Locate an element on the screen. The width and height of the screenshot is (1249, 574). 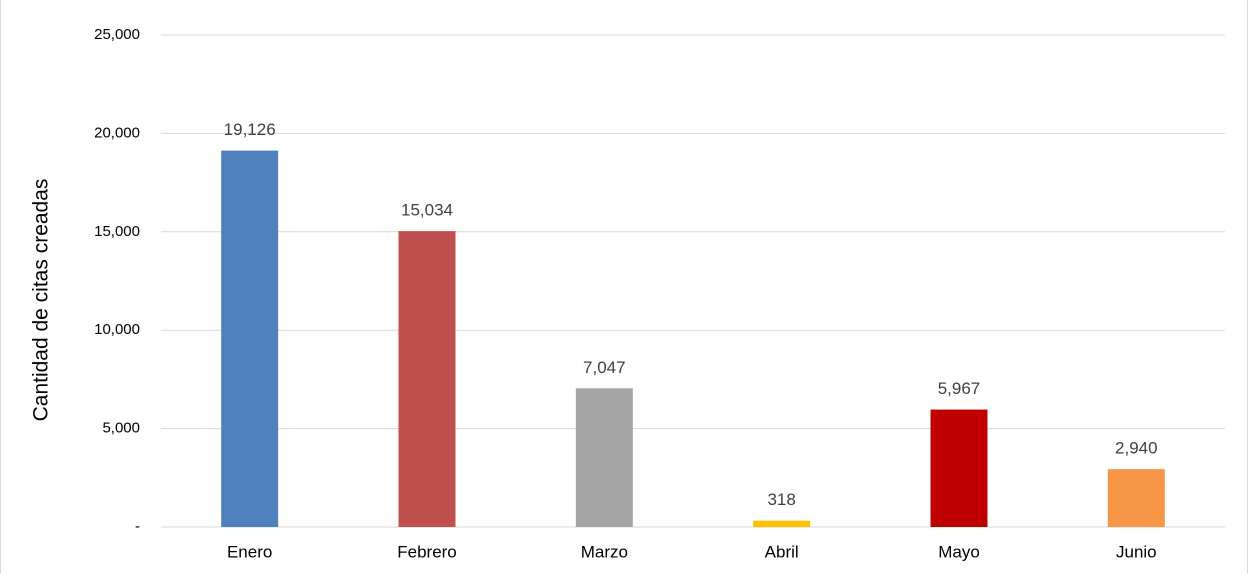
y-axis-label: Cantidad de citas creadas is located at coordinates (41, 300).